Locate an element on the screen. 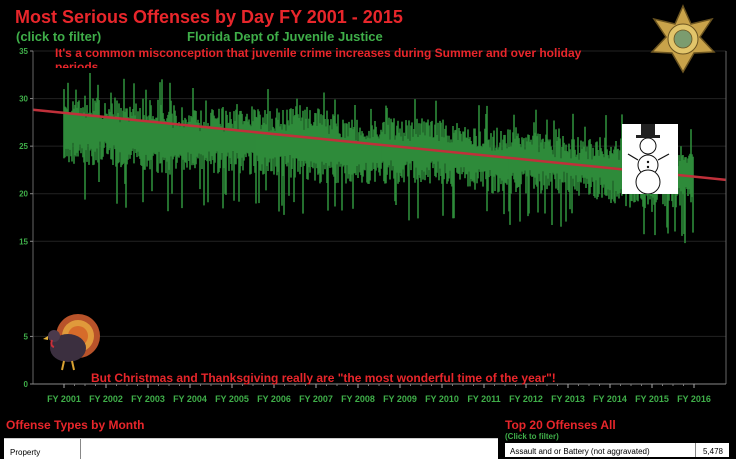 Image resolution: width=736 pixels, height=459 pixels. top-offenses-filter-hint: (Click to filter) is located at coordinates (532, 436).